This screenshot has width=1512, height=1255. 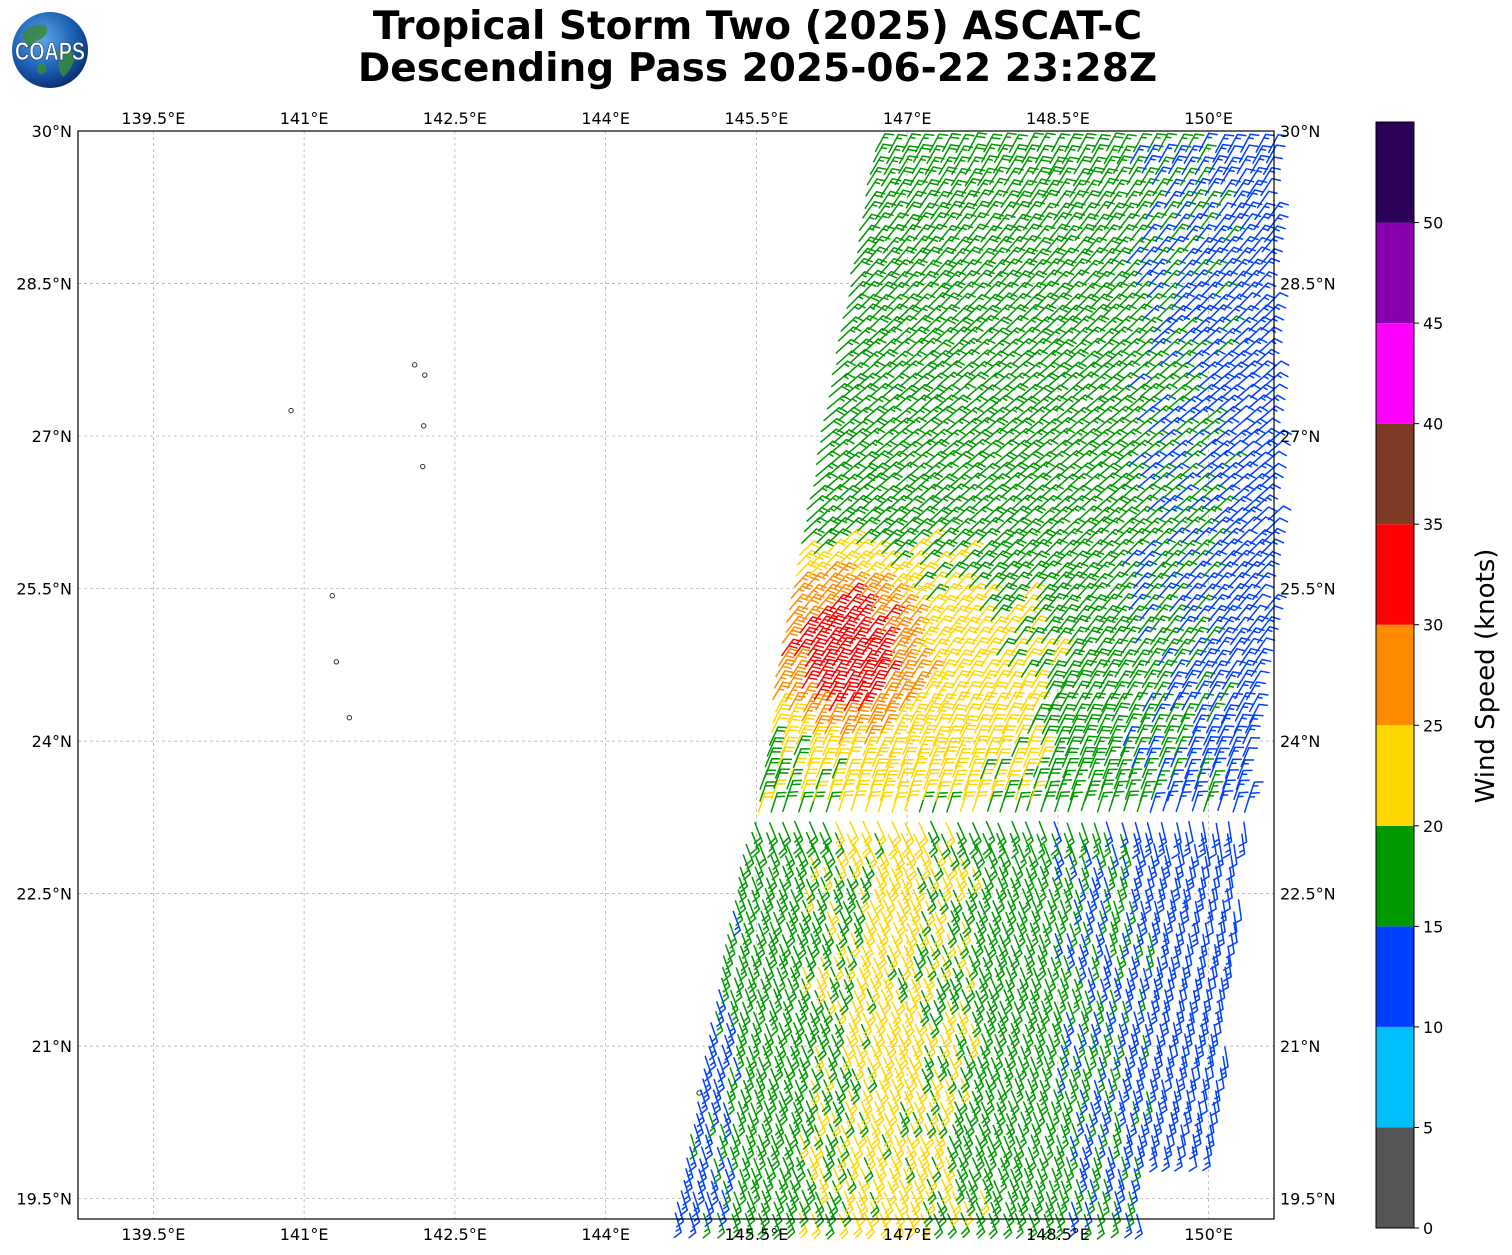 What do you see at coordinates (52, 436) in the screenshot?
I see `lat-label-left: 27°N` at bounding box center [52, 436].